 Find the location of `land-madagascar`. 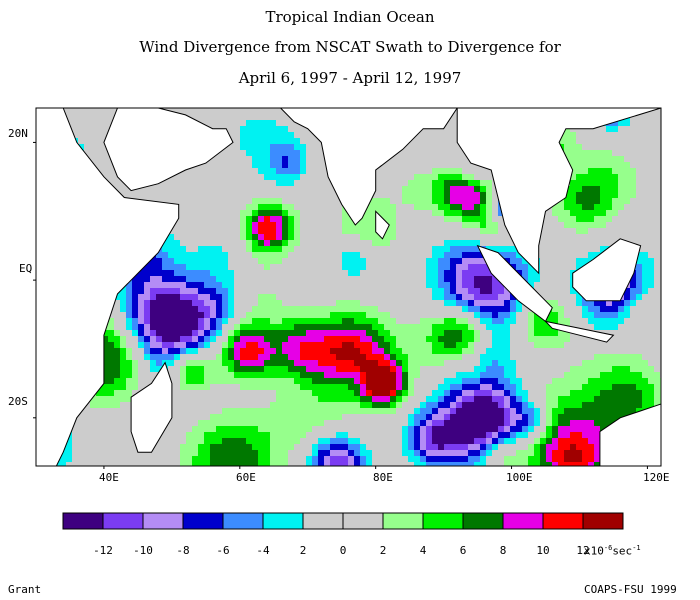

land-madagascar is located at coordinates (151, 407).